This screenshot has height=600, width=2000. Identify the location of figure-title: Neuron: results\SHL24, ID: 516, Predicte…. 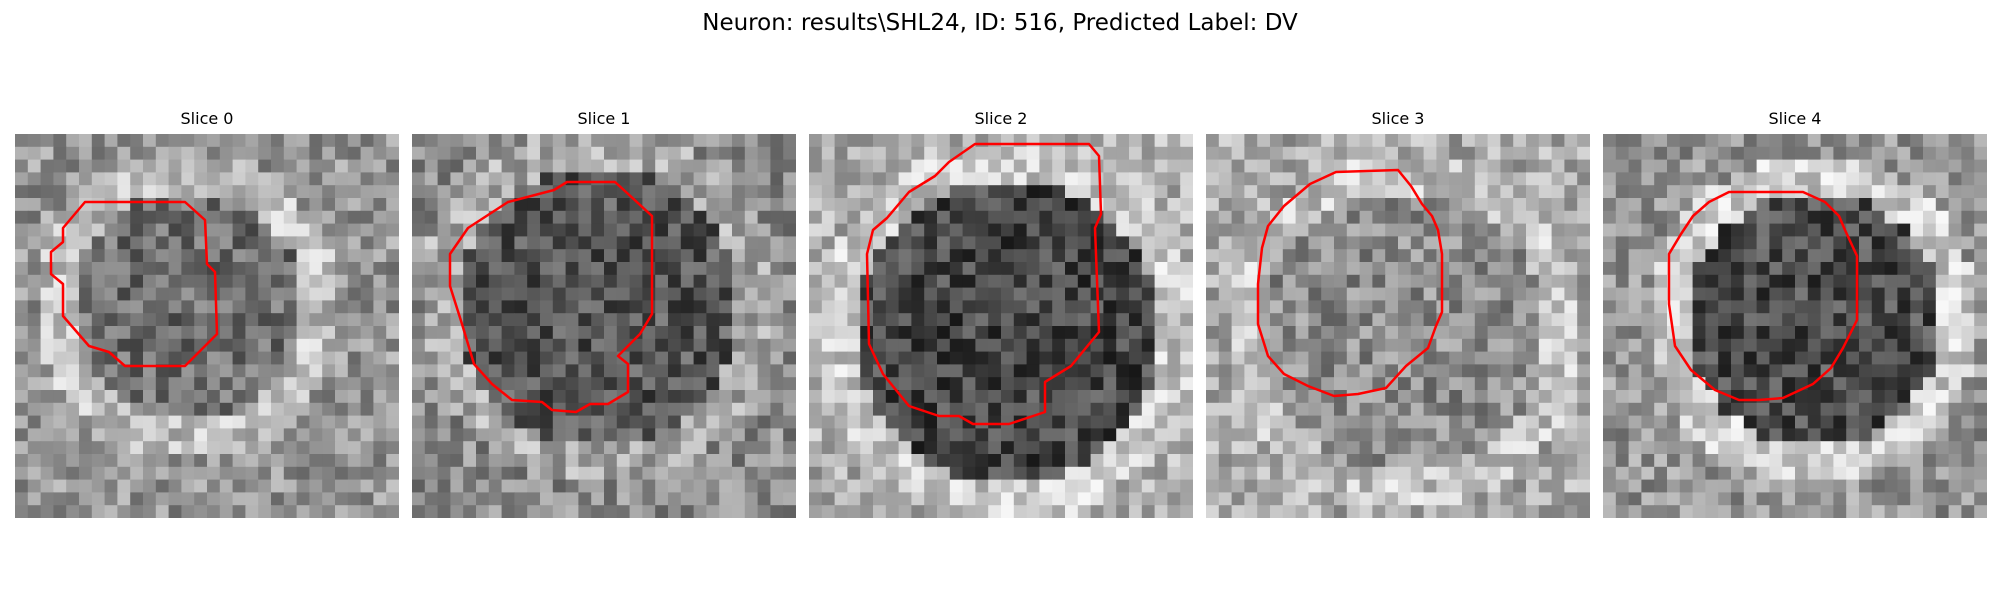
(1000, 23).